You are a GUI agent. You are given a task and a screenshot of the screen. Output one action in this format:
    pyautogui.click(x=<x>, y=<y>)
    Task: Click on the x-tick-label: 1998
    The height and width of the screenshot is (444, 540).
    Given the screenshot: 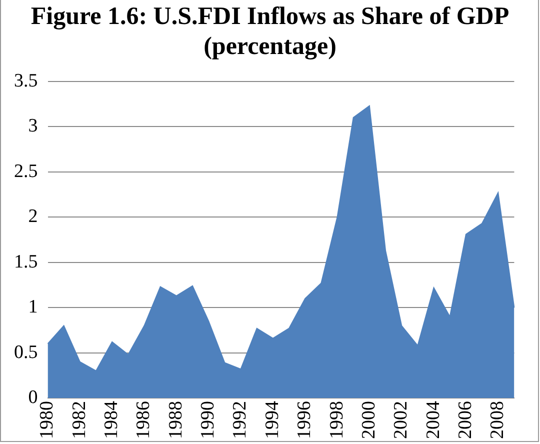 What is the action you would take?
    pyautogui.click(x=337, y=420)
    